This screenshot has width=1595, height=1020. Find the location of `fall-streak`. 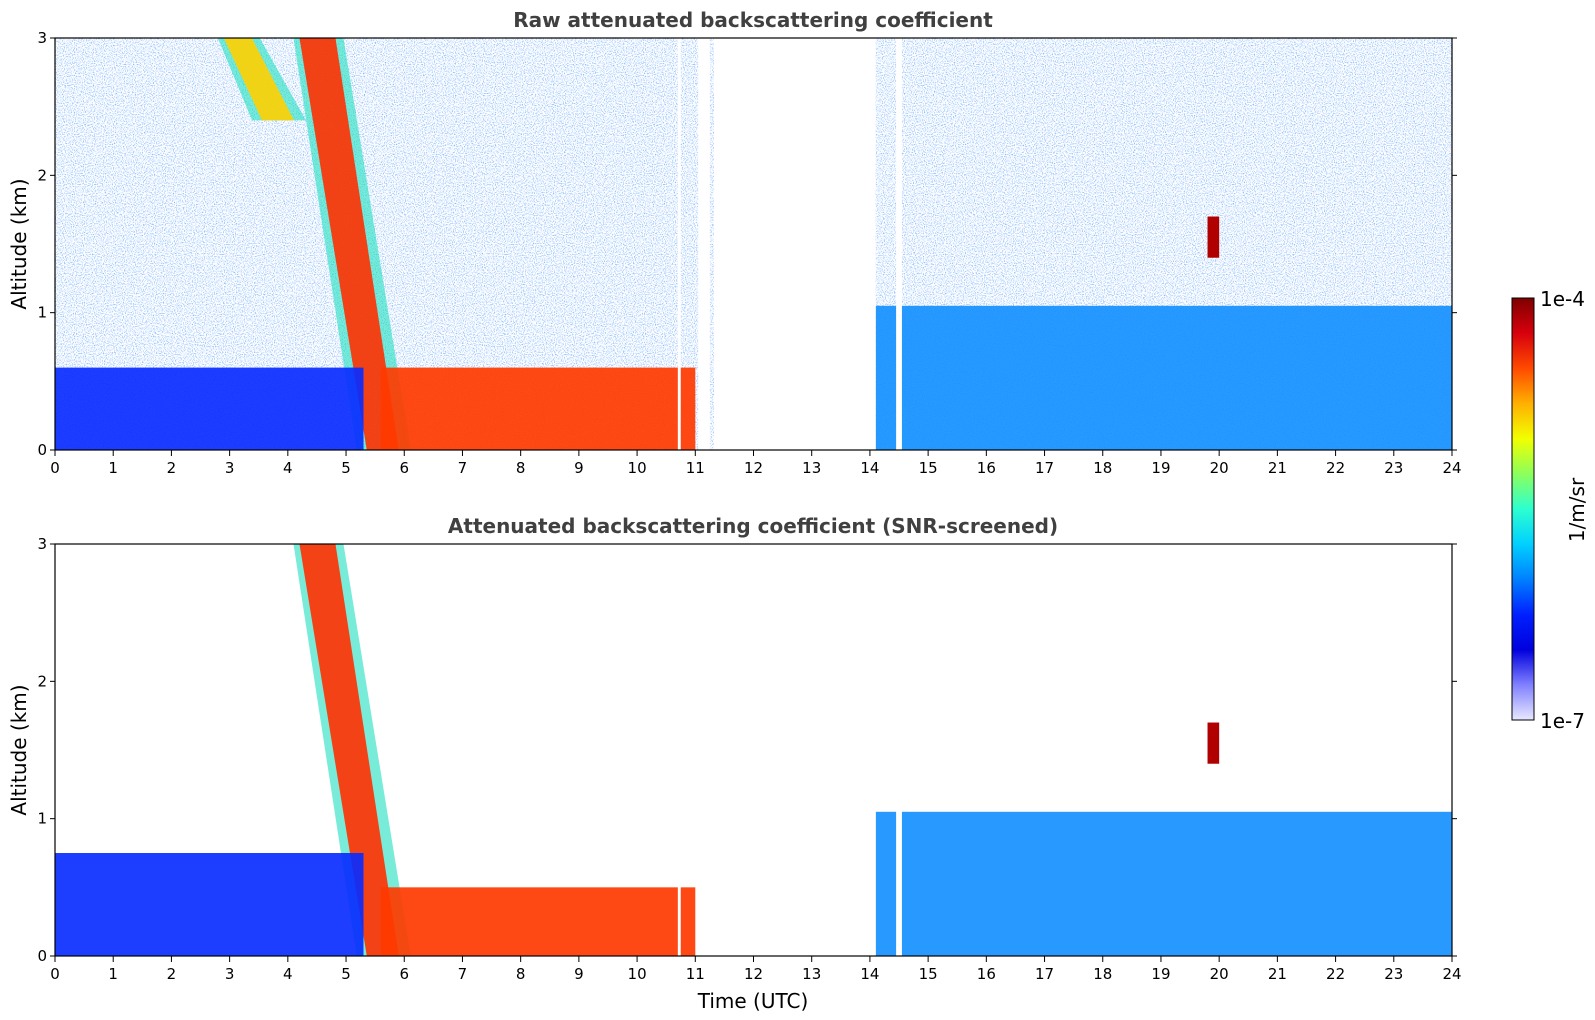

fall-streak is located at coordinates (259, 79).